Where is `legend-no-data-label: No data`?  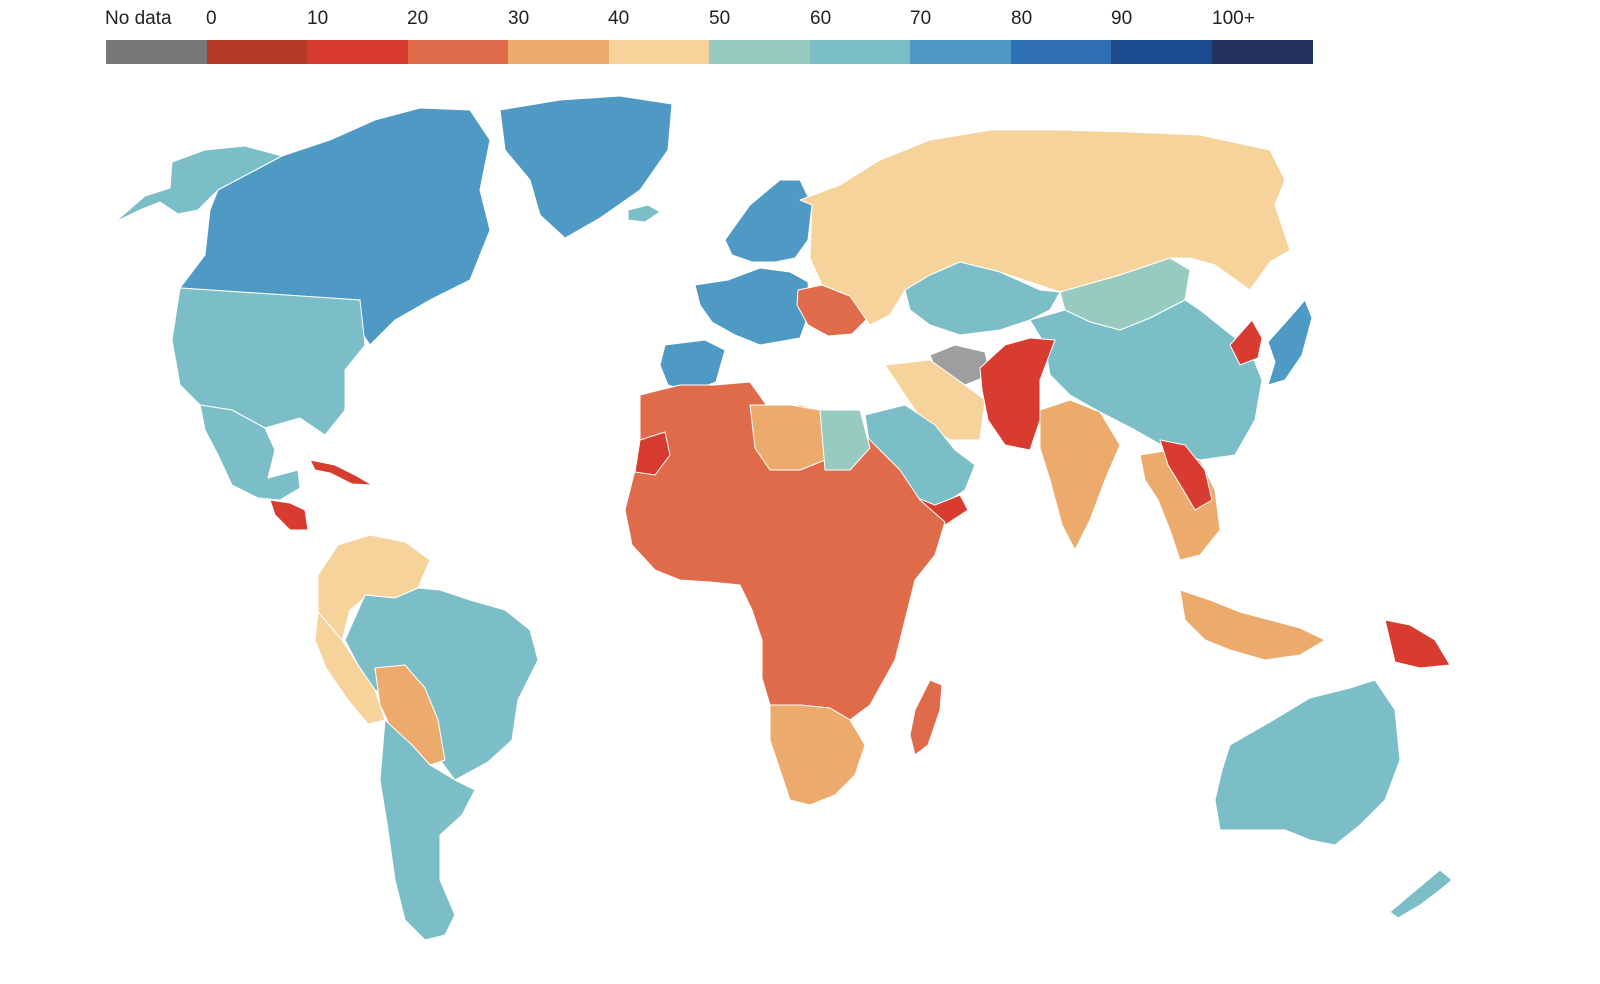 legend-no-data-label: No data is located at coordinates (138, 18).